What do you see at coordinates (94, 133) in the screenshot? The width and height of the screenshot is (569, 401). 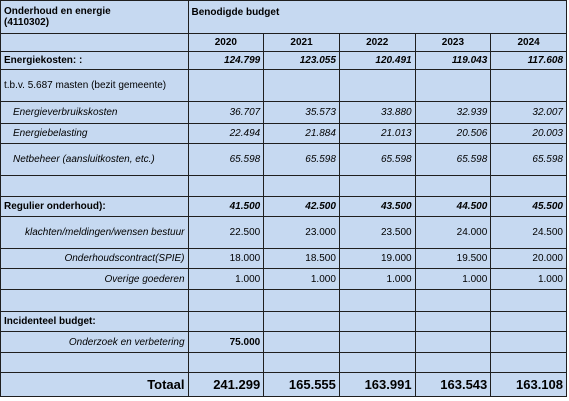 I see `row-label: Energiebelasting` at bounding box center [94, 133].